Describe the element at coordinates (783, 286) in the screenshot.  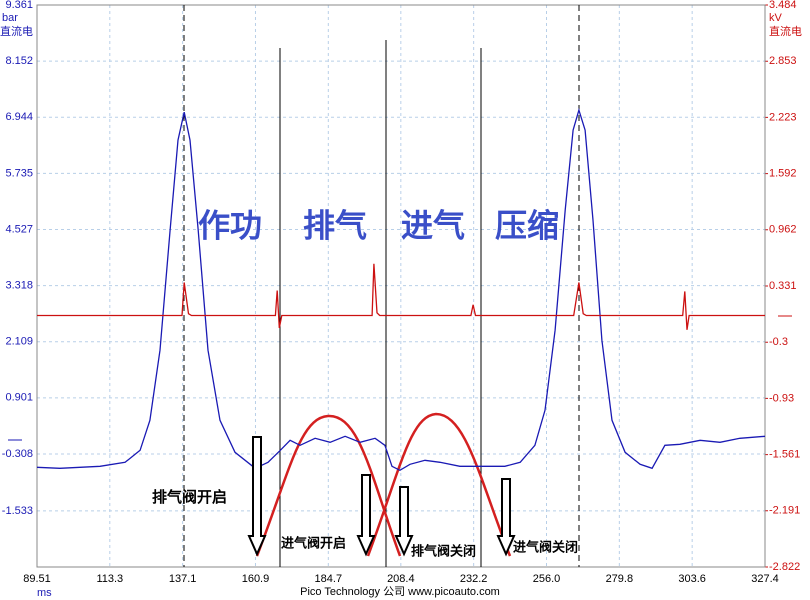
I see `y2-tick-label: 0.331` at that location.